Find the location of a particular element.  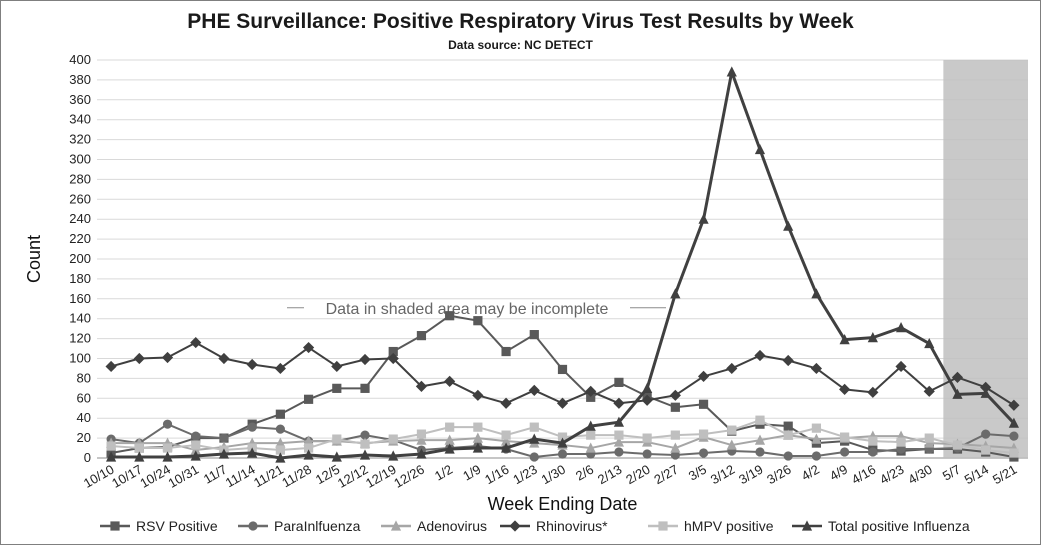

y-tick-label: 200 is located at coordinates (80, 258).